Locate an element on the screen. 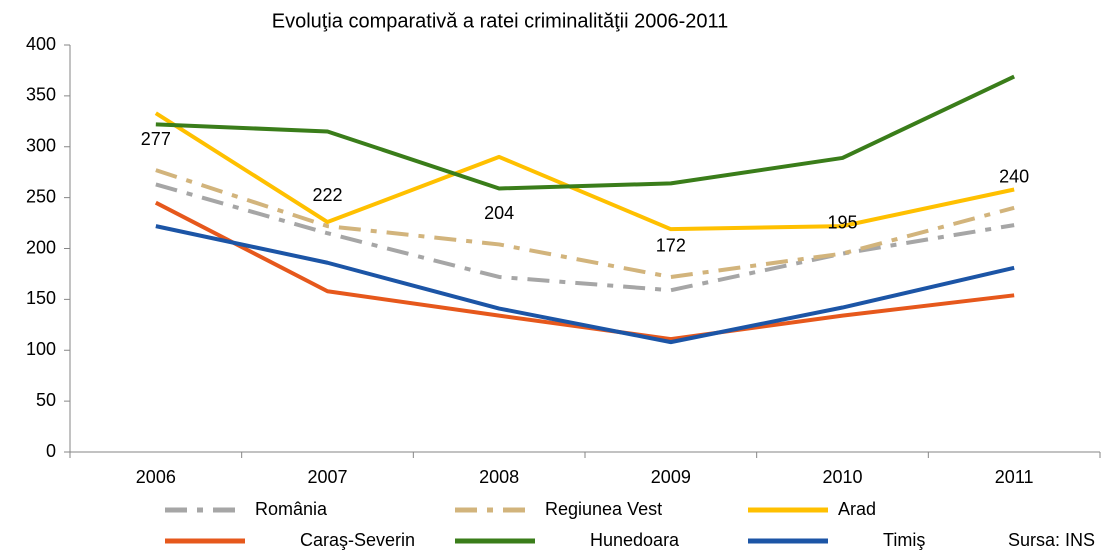 Image resolution: width=1109 pixels, height=551 pixels. x-tick-label: 2006 is located at coordinates (156, 477).